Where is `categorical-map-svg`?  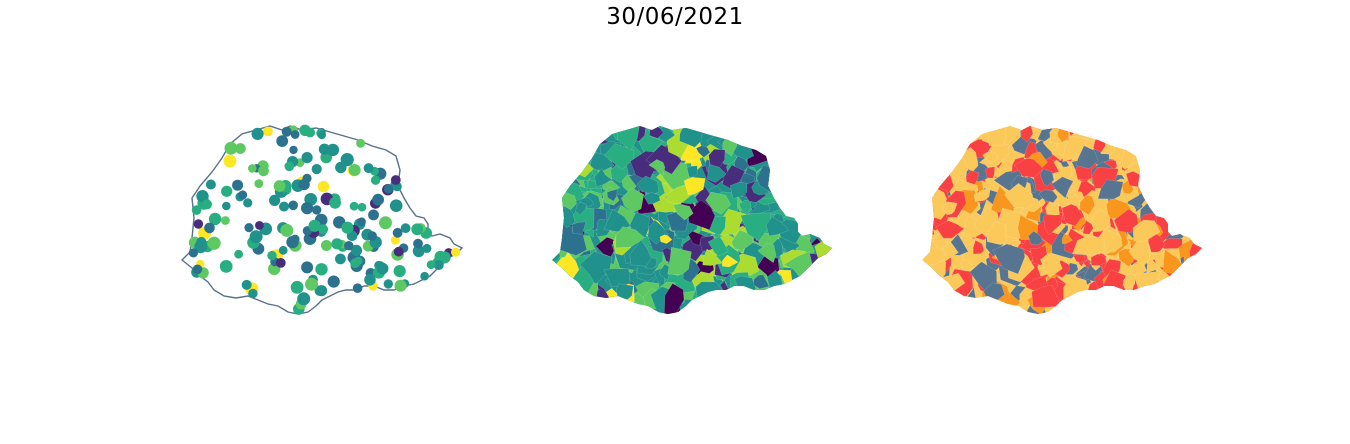 categorical-map-svg is located at coordinates (1062, 220).